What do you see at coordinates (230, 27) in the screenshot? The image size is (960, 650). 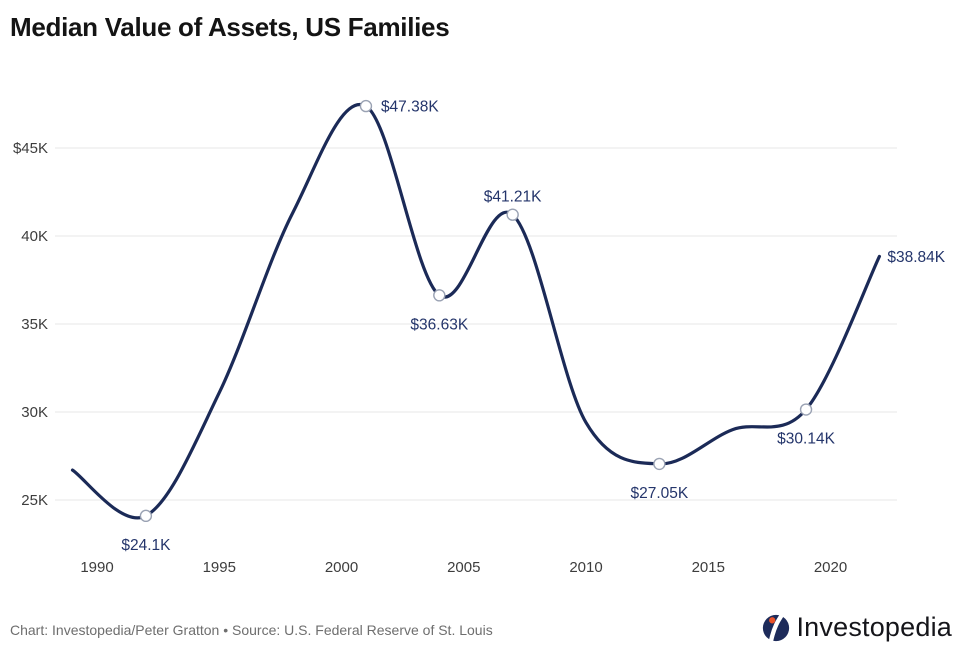 I see `chart-title: Median Value of Assets, US Families` at bounding box center [230, 27].